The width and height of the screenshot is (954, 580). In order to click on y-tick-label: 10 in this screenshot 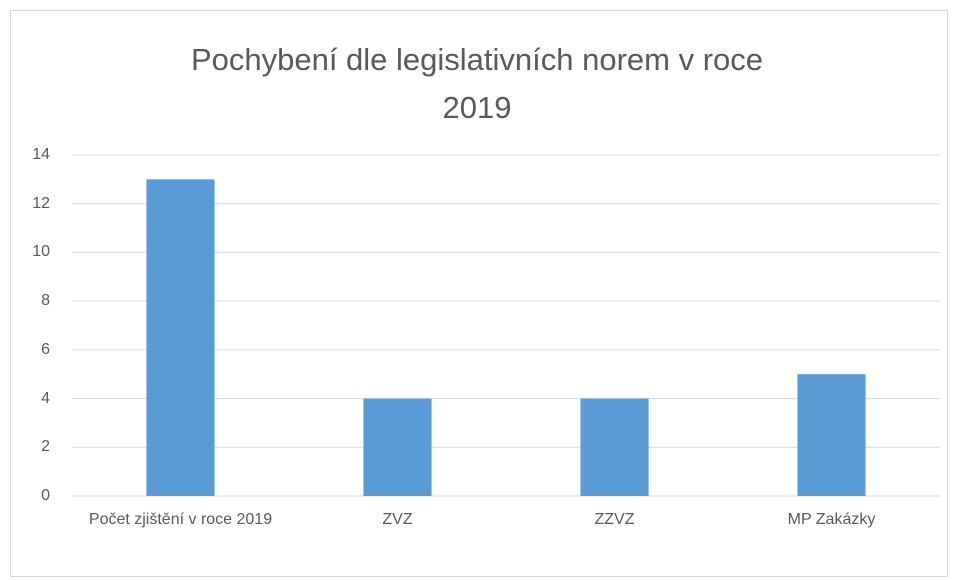, I will do `click(41, 252)`.